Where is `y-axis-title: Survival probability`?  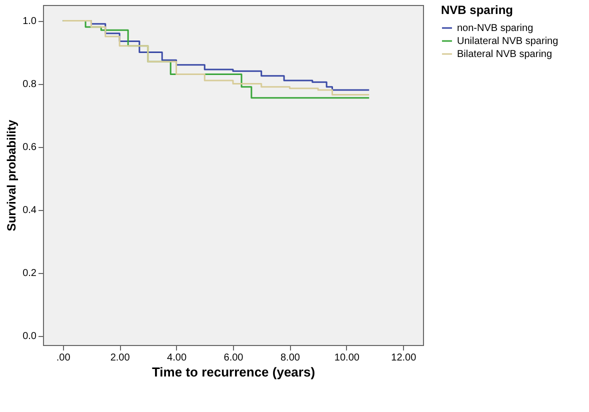
y-axis-title: Survival probability is located at coordinates (11, 176).